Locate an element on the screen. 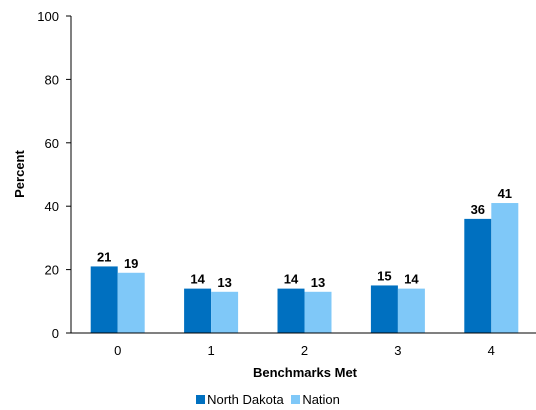  legend-label-north-dakota: North Dakota is located at coordinates (245, 399).